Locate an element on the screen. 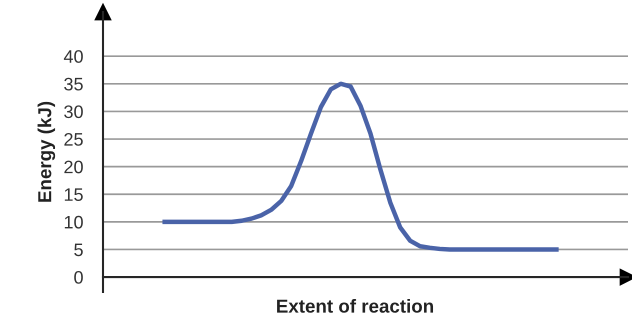 The width and height of the screenshot is (632, 320). y-tick-label: 5 is located at coordinates (78, 250).